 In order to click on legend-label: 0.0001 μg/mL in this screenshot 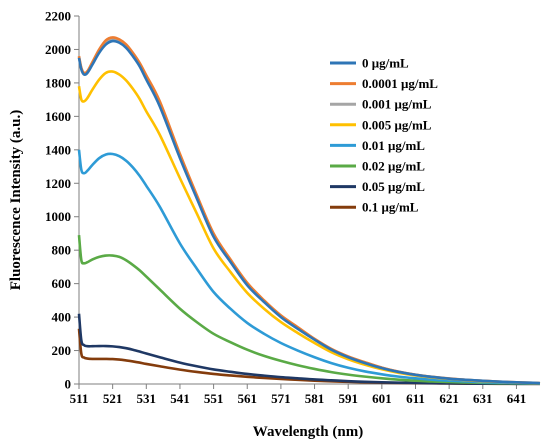, I will do `click(400, 83)`.